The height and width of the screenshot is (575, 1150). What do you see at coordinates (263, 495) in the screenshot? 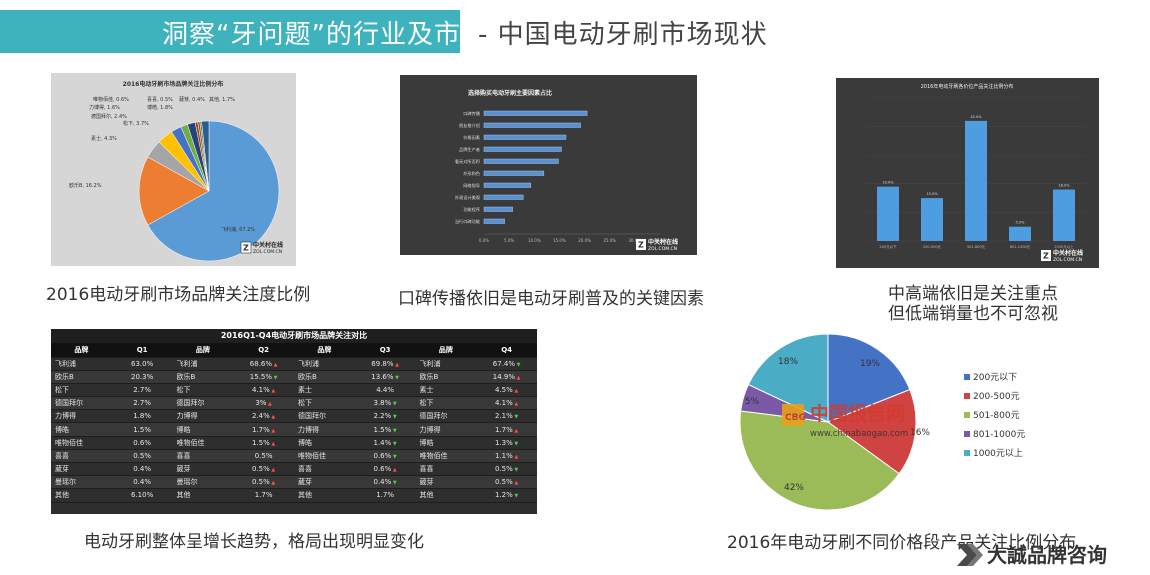
I see `table-value-cell: 1.7%` at bounding box center [263, 495].